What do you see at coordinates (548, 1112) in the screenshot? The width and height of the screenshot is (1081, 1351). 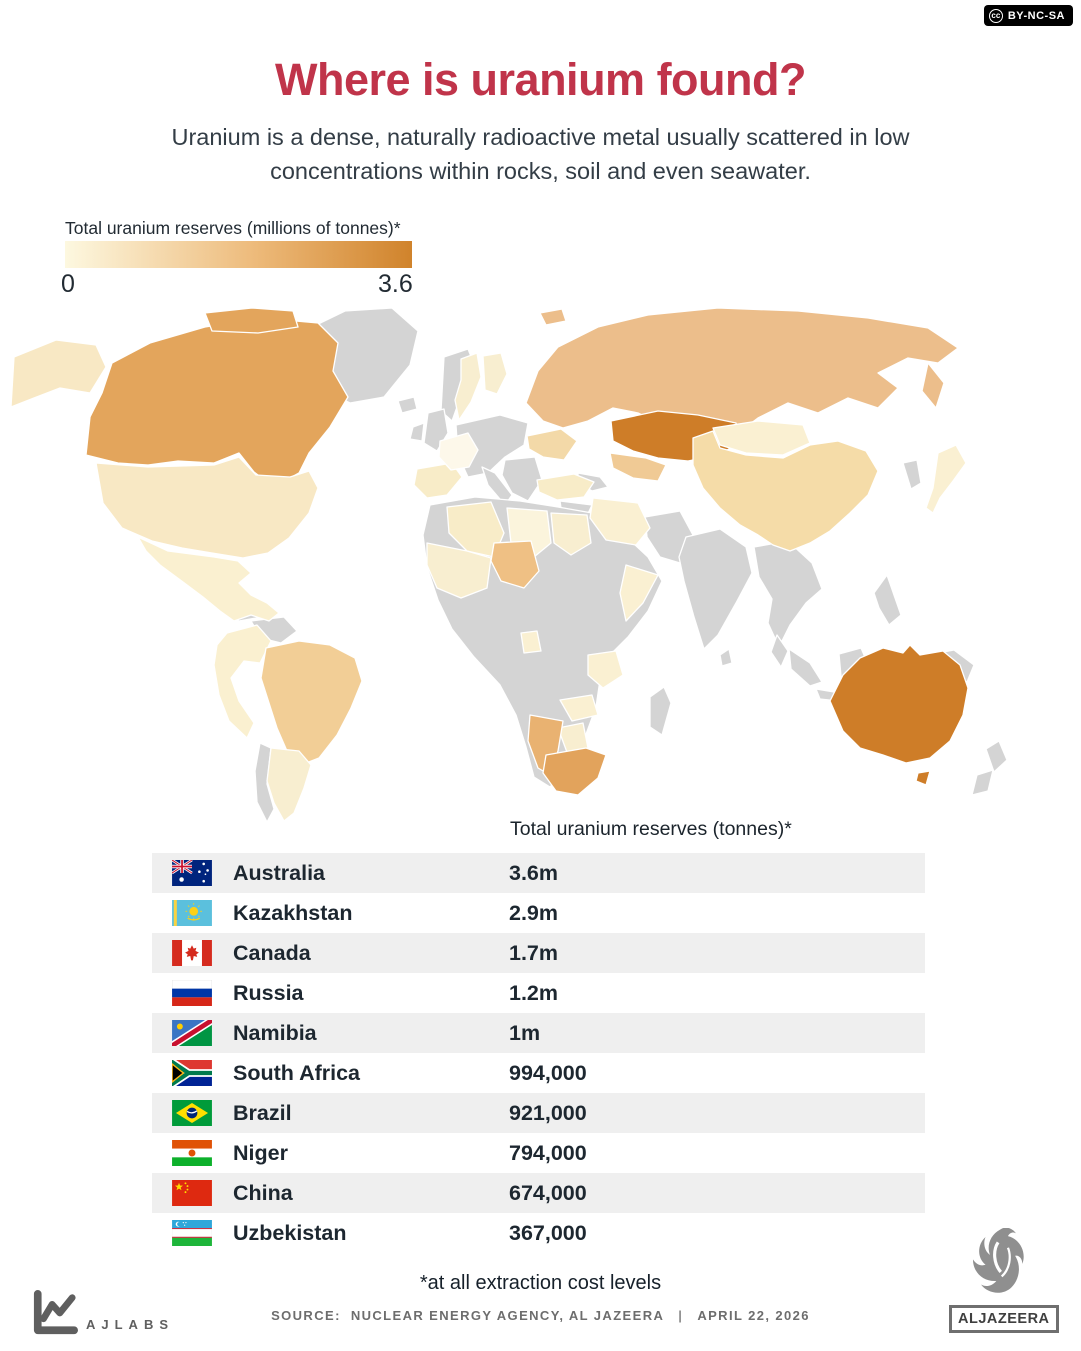 I see `reserves-value: 921,000` at bounding box center [548, 1112].